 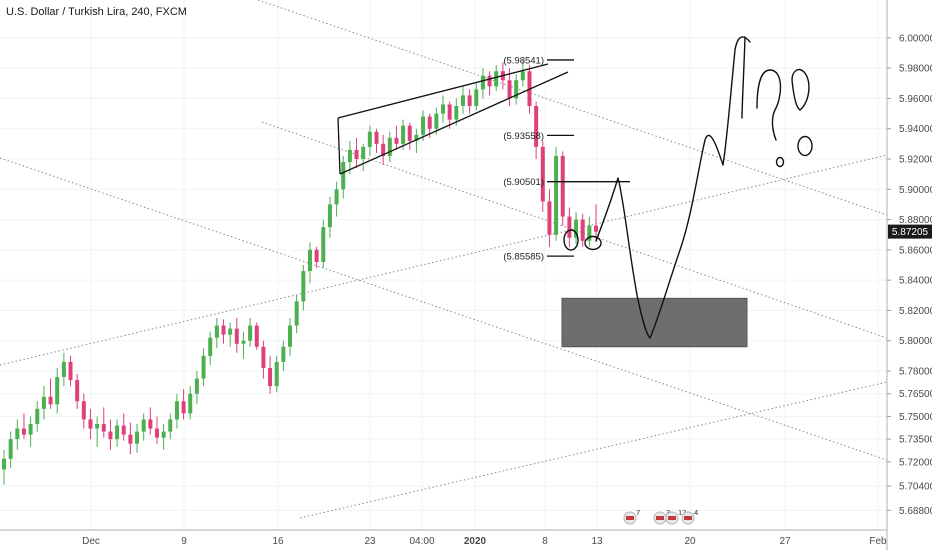 What do you see at coordinates (523, 182) in the screenshot?
I see `price-level-label: (5.90501)` at bounding box center [523, 182].